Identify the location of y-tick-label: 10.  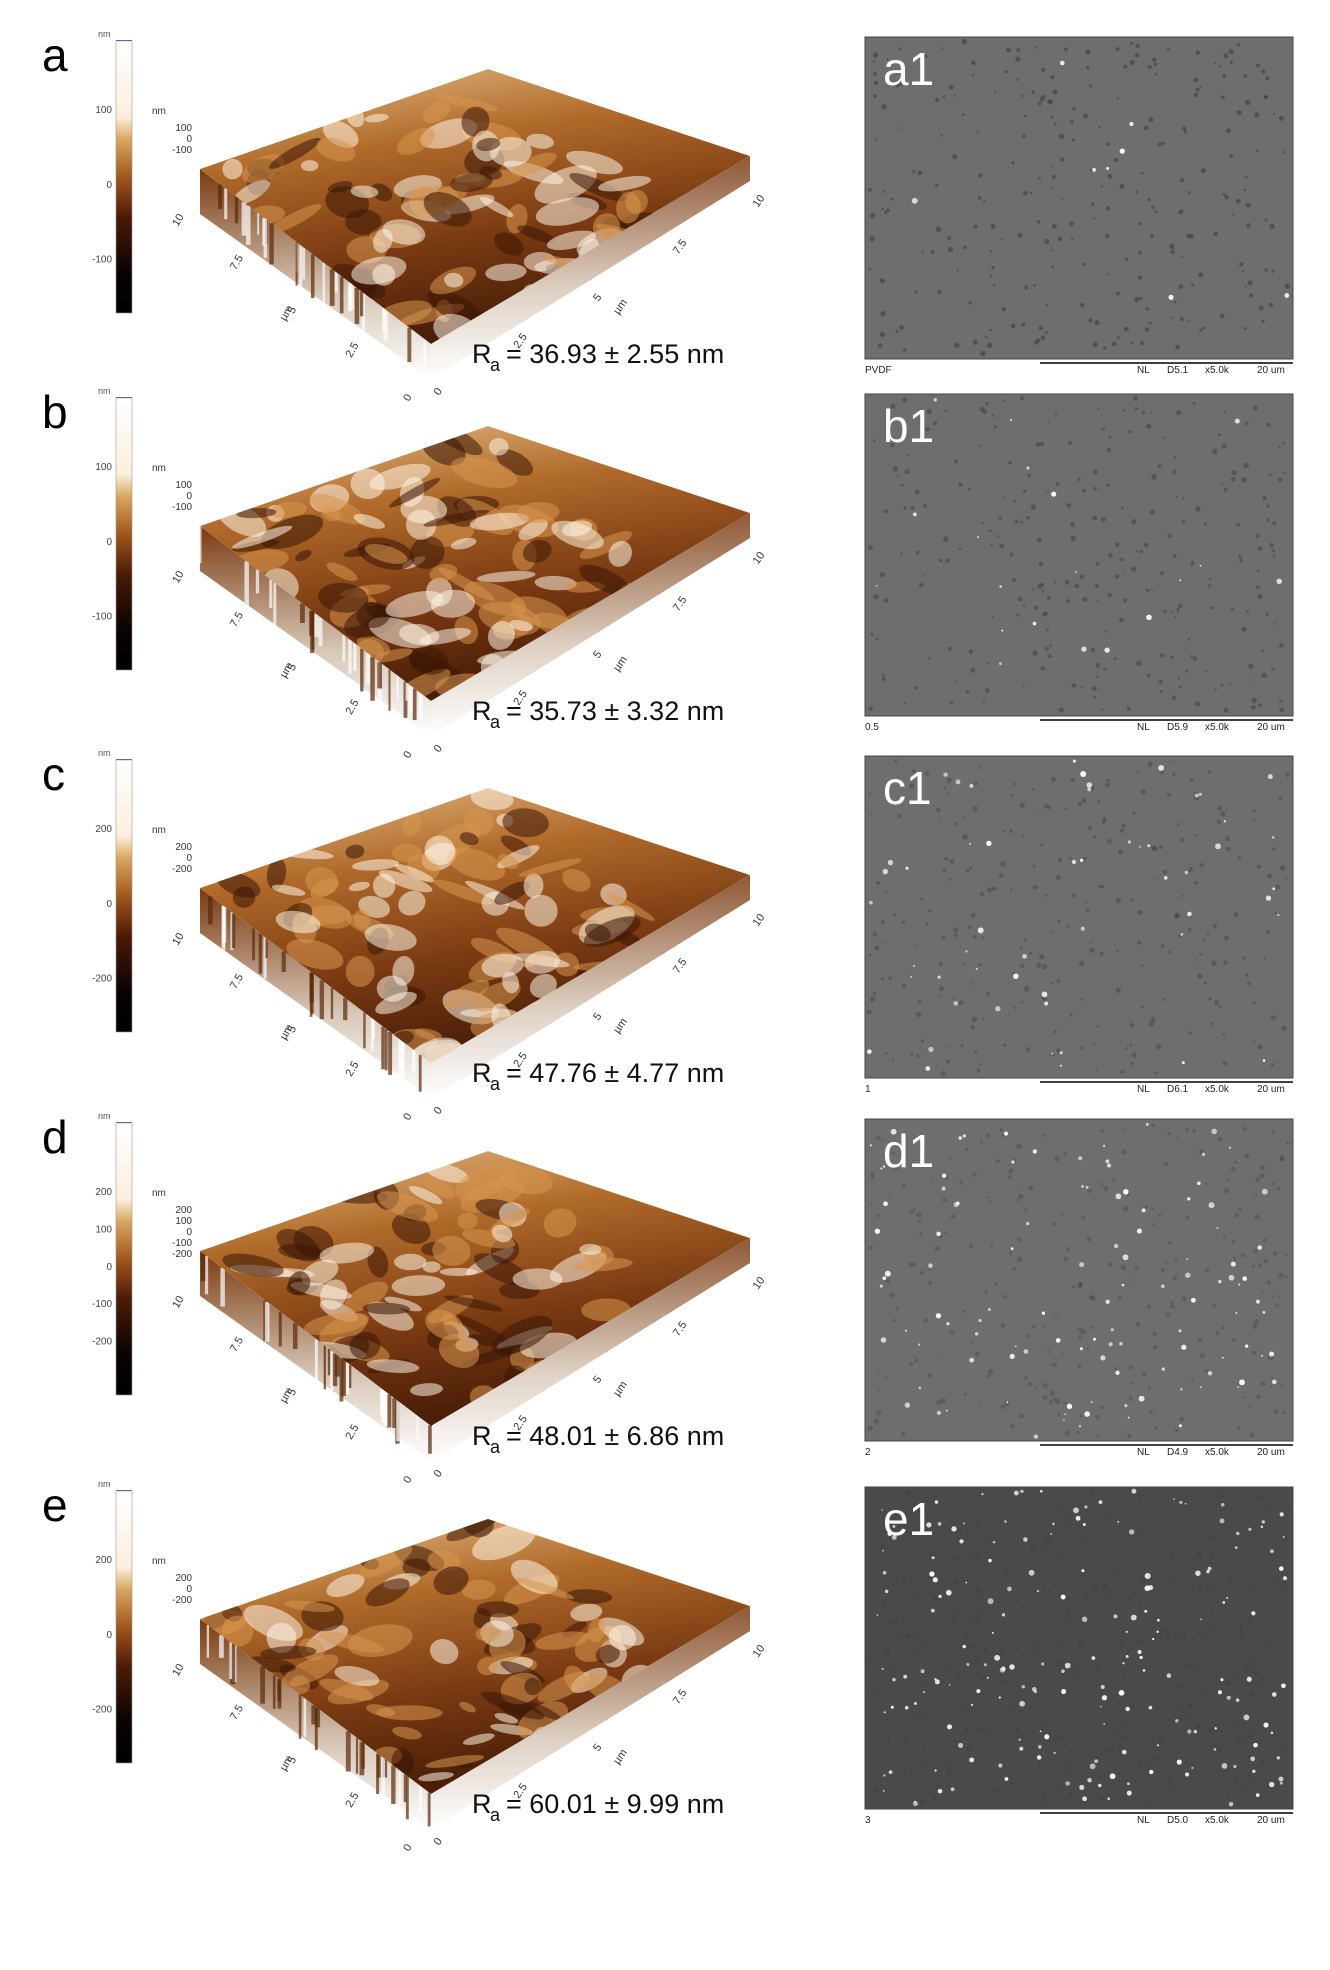
(178, 1670).